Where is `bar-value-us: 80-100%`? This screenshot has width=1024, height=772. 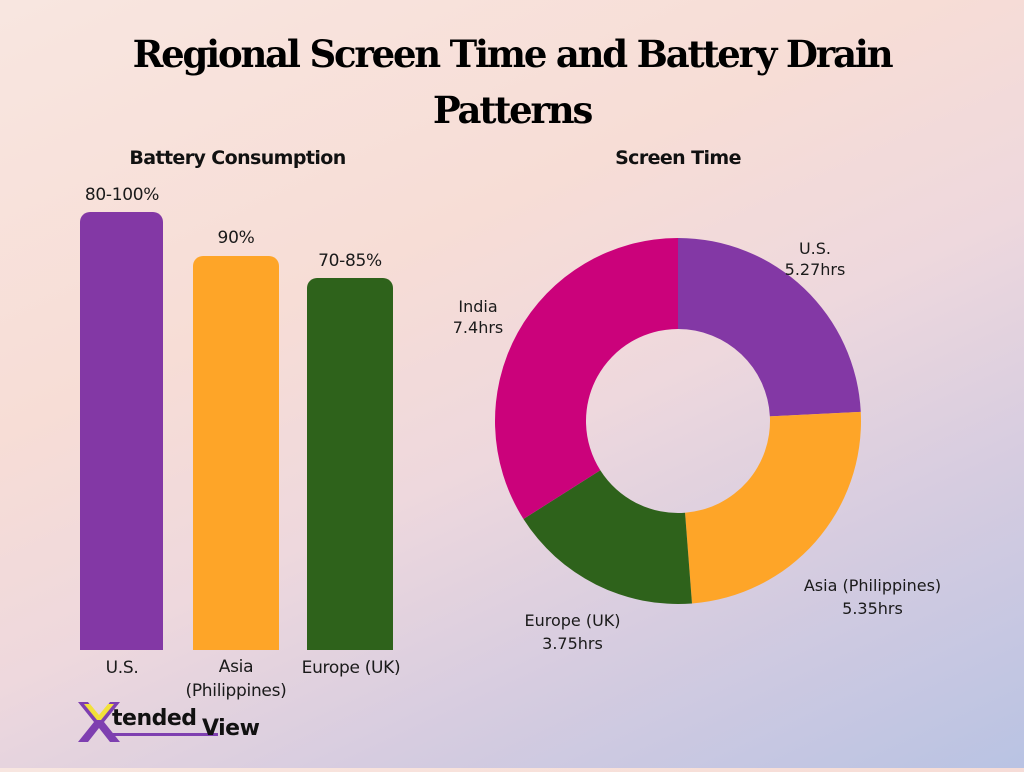 bar-value-us: 80-100% is located at coordinates (122, 195).